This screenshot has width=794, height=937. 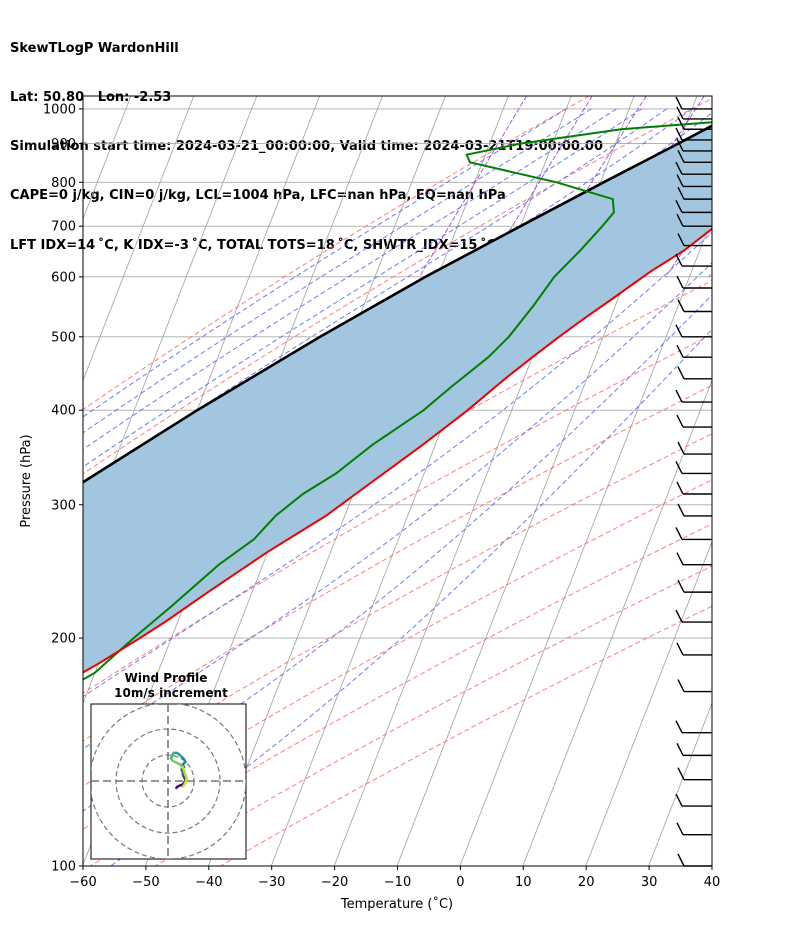 What do you see at coordinates (171, 693) in the screenshot?
I see `hodograph-subtitle: 10m/s increment` at bounding box center [171, 693].